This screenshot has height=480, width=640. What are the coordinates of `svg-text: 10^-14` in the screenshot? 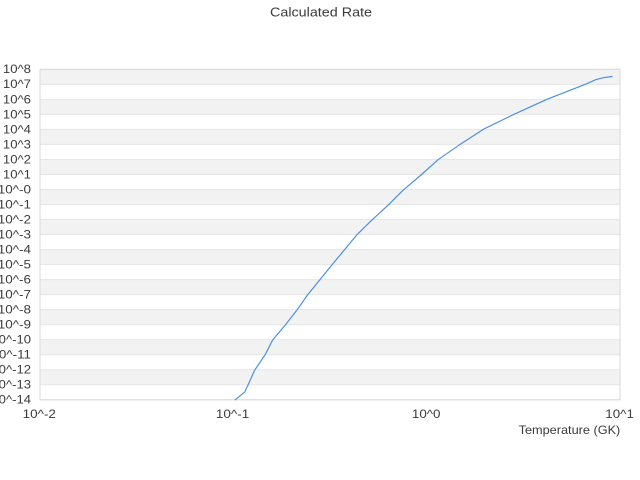 It's located at (15, 400).